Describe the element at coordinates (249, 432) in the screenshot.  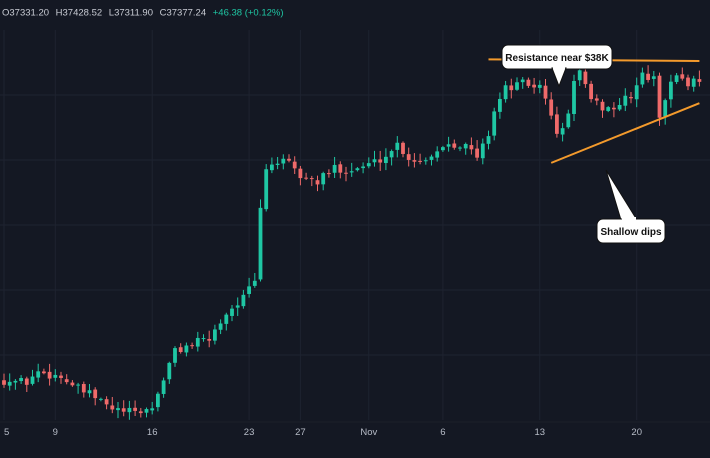
I see `x-tick-label: 23` at that location.